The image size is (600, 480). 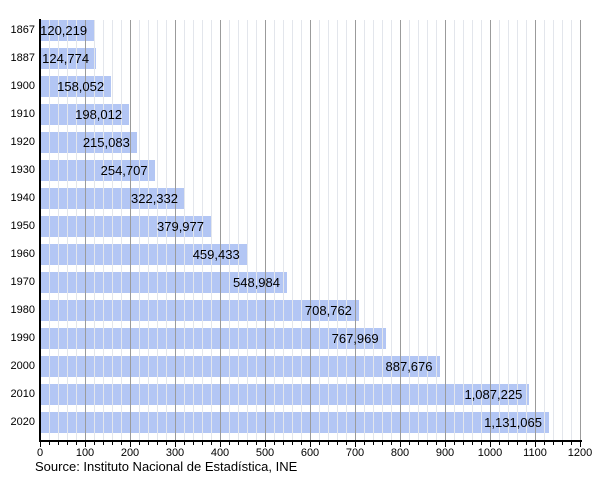 What do you see at coordinates (310, 453) in the screenshot?
I see `x-tick-label: 600` at bounding box center [310, 453].